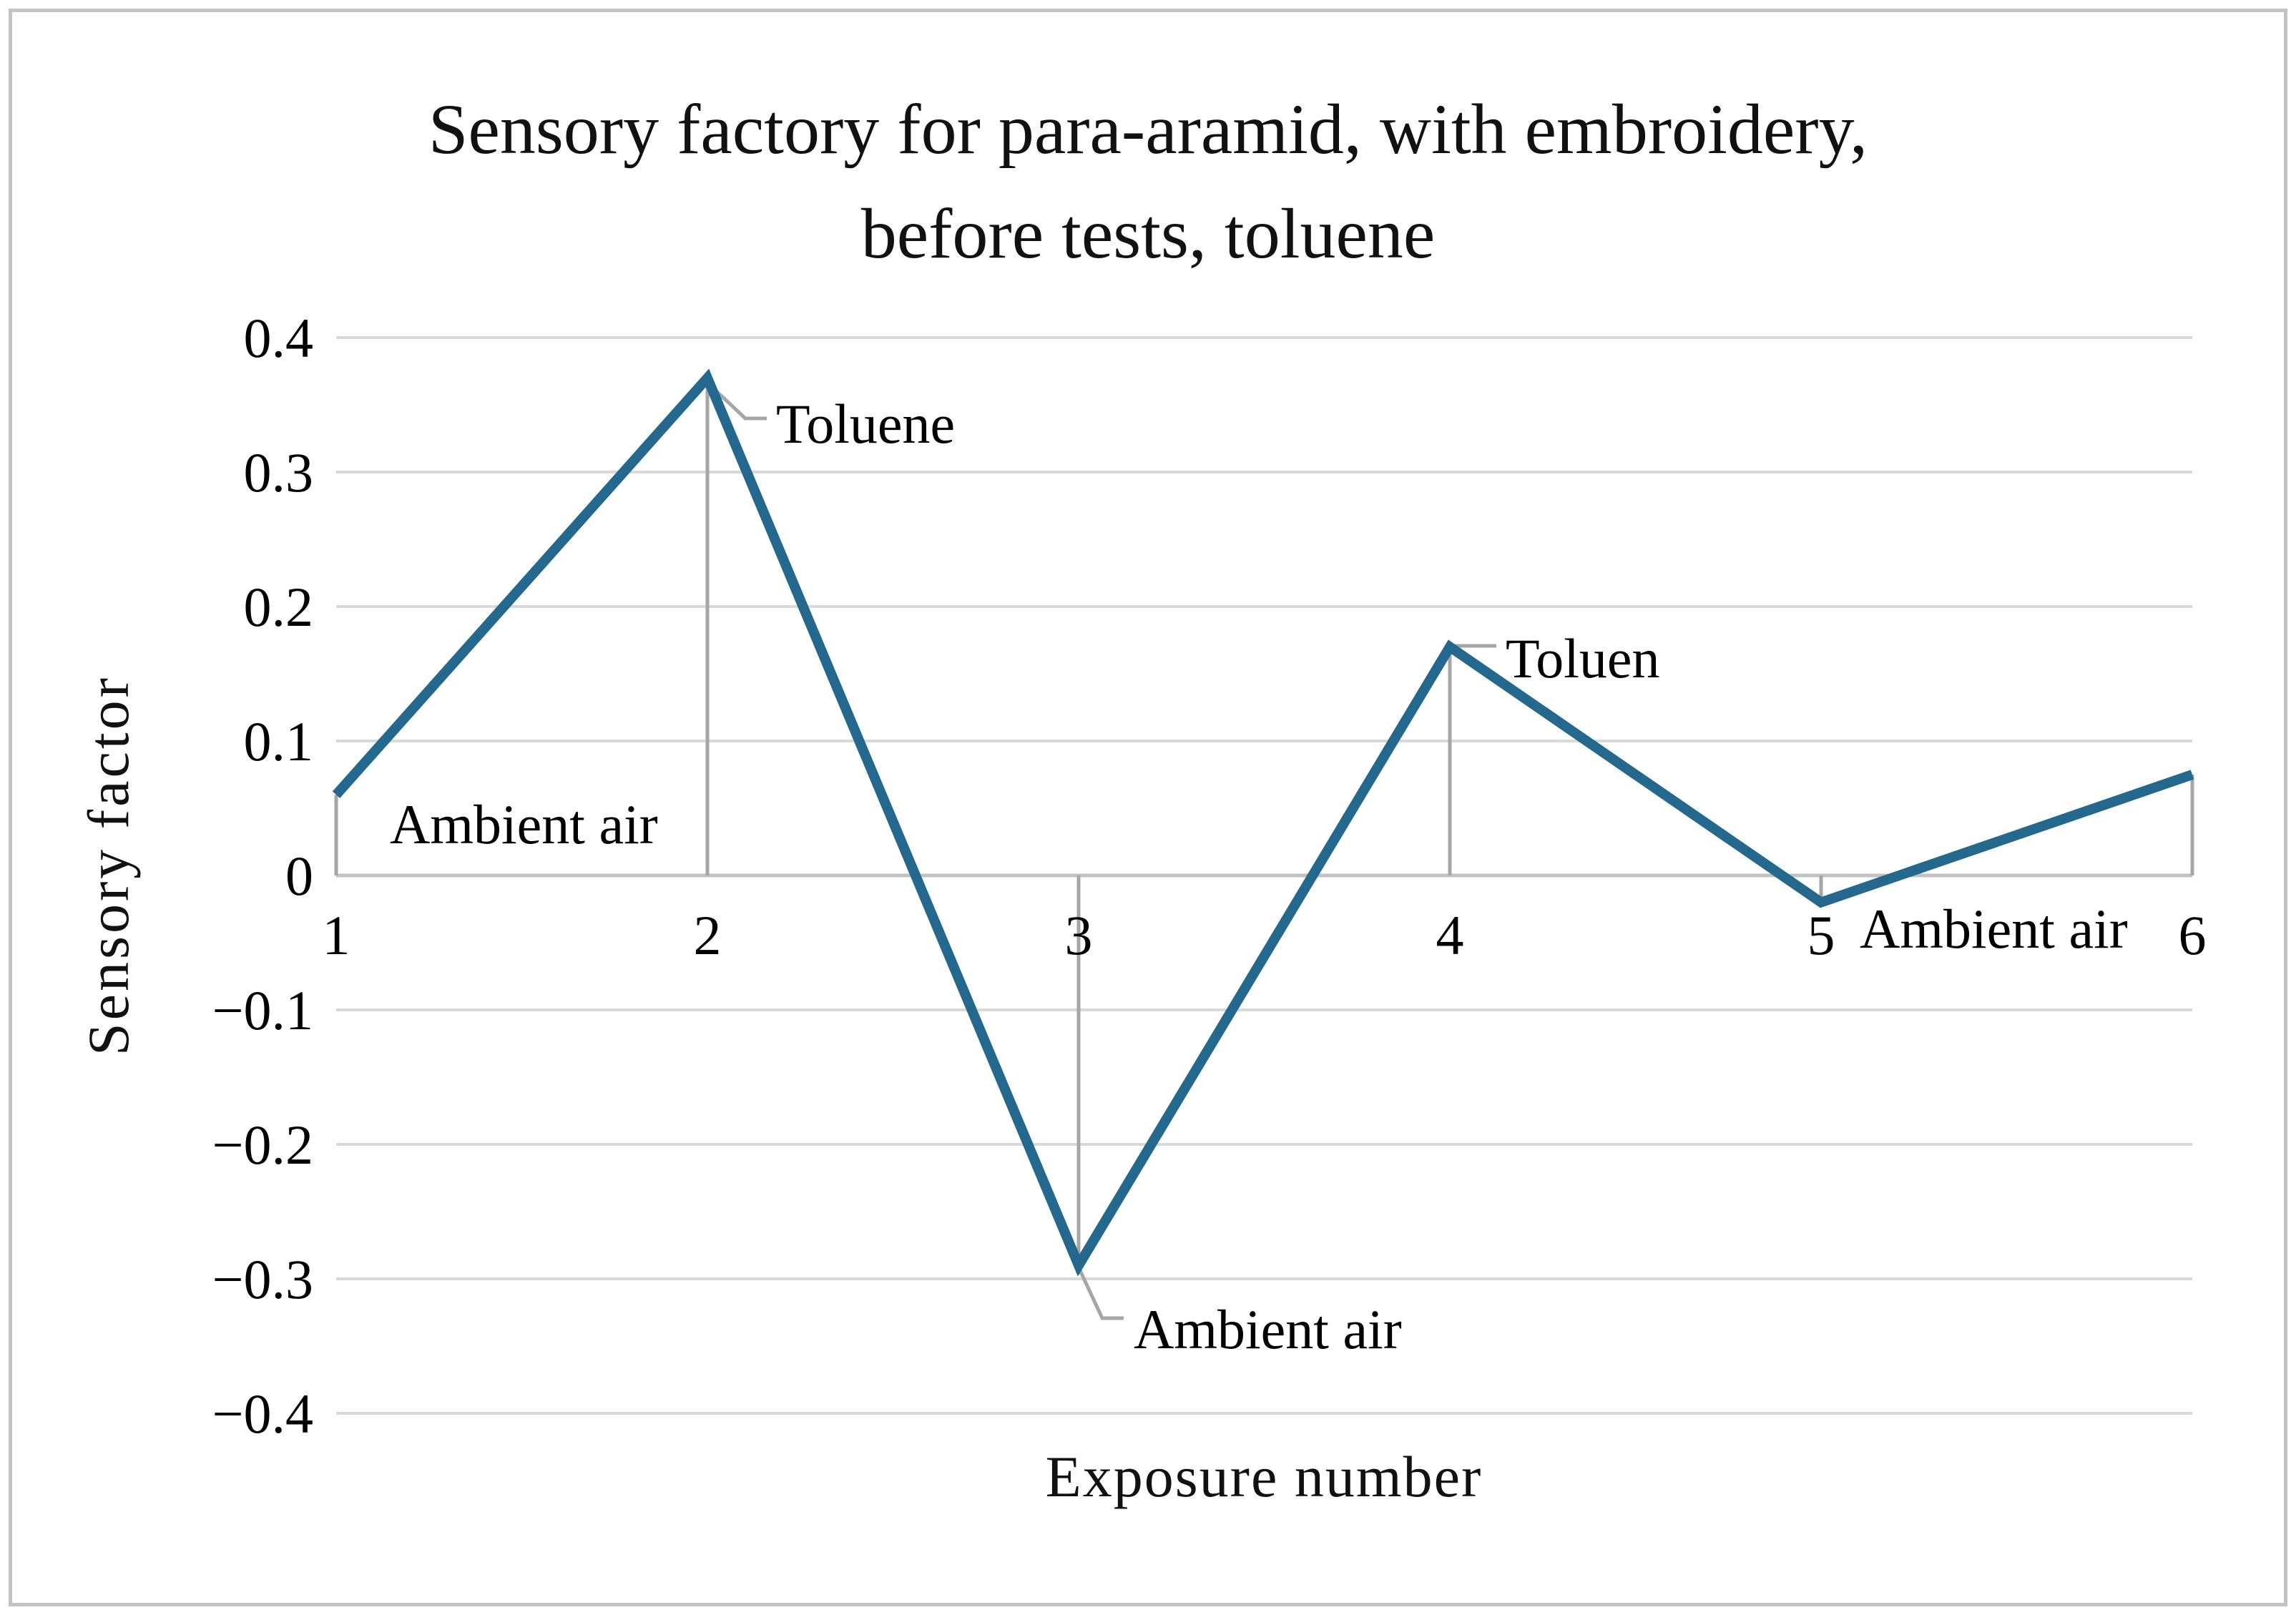  Describe the element at coordinates (1079, 935) in the screenshot. I see `x-tick-label: 3` at that location.